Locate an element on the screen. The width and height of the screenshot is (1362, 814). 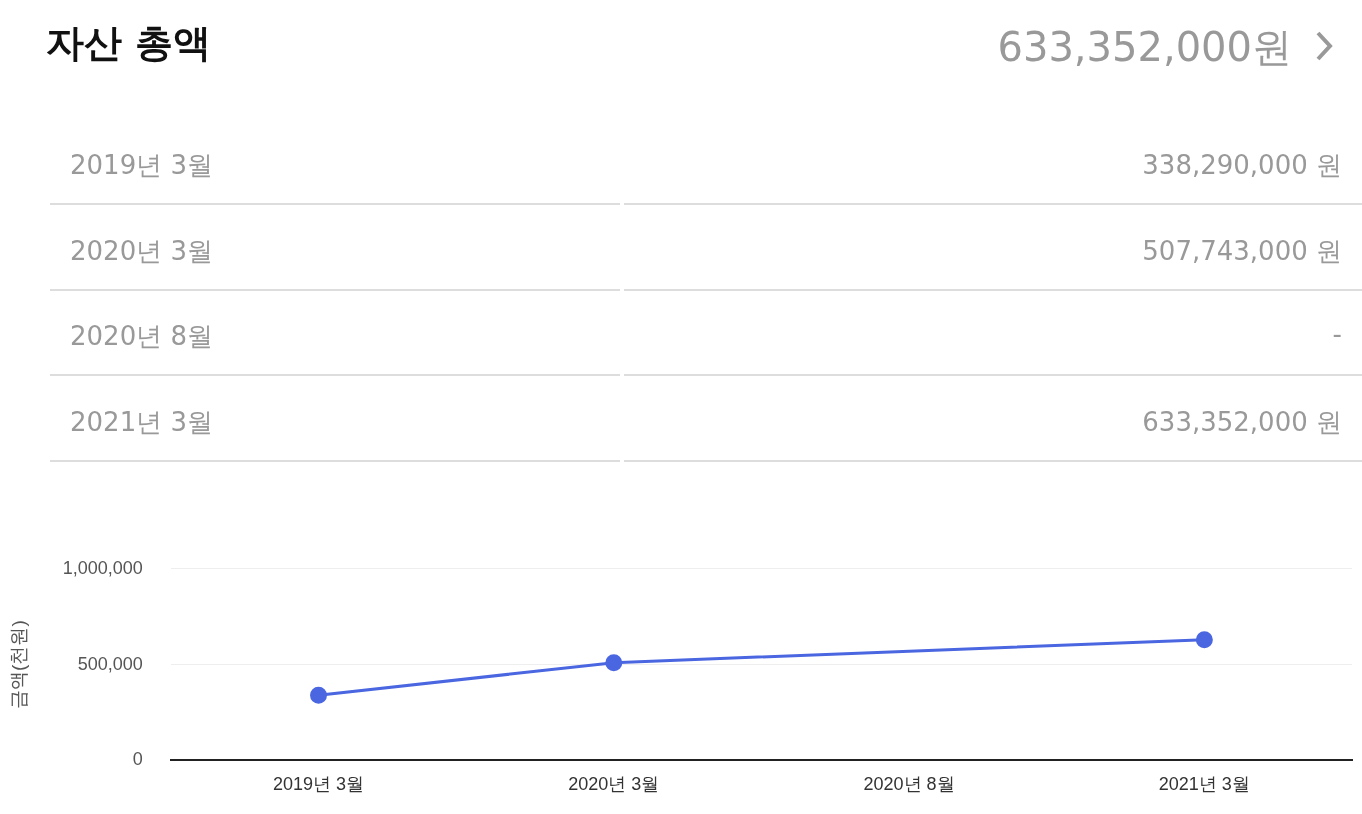
text: 633,352,000원 is located at coordinates (1144, 47).